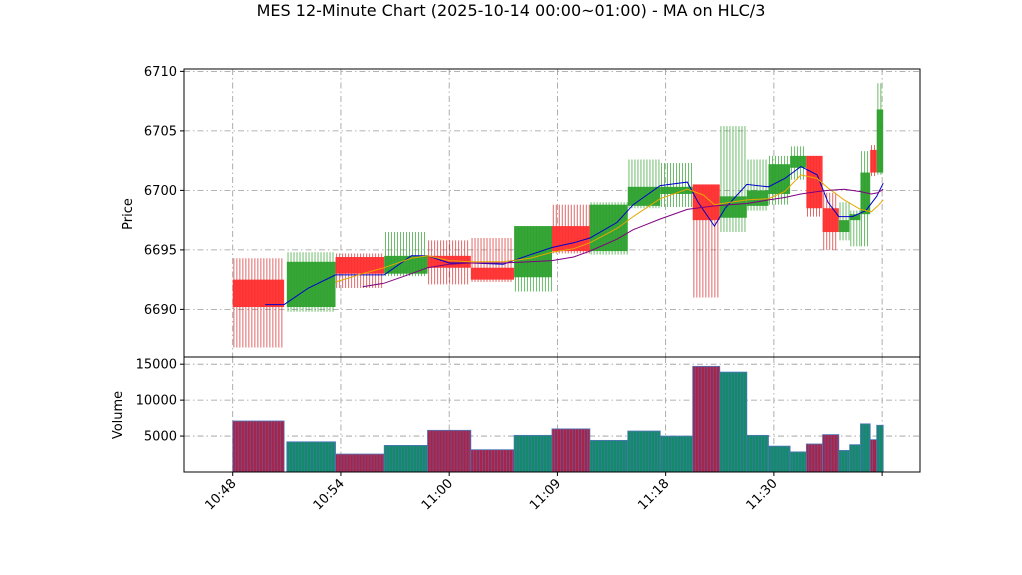 The height and width of the screenshot is (575, 1022). I want to click on volume-ylabel: Volume, so click(118, 415).